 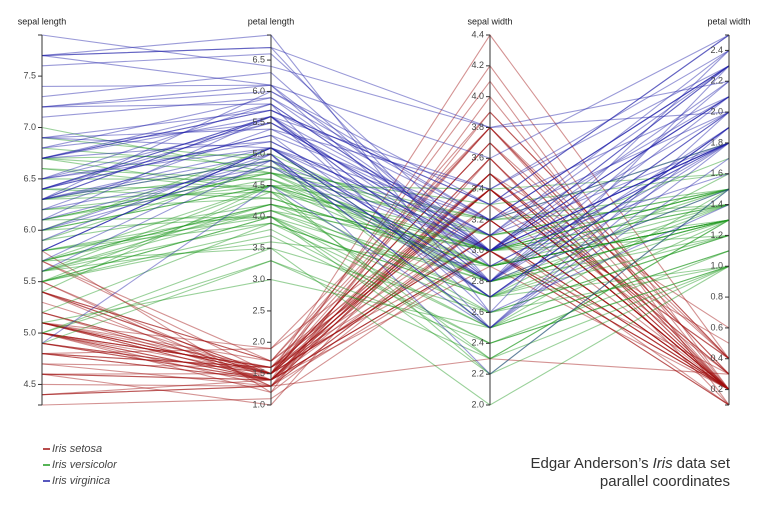 I want to click on tick-label: 1.2, so click(x=716, y=235).